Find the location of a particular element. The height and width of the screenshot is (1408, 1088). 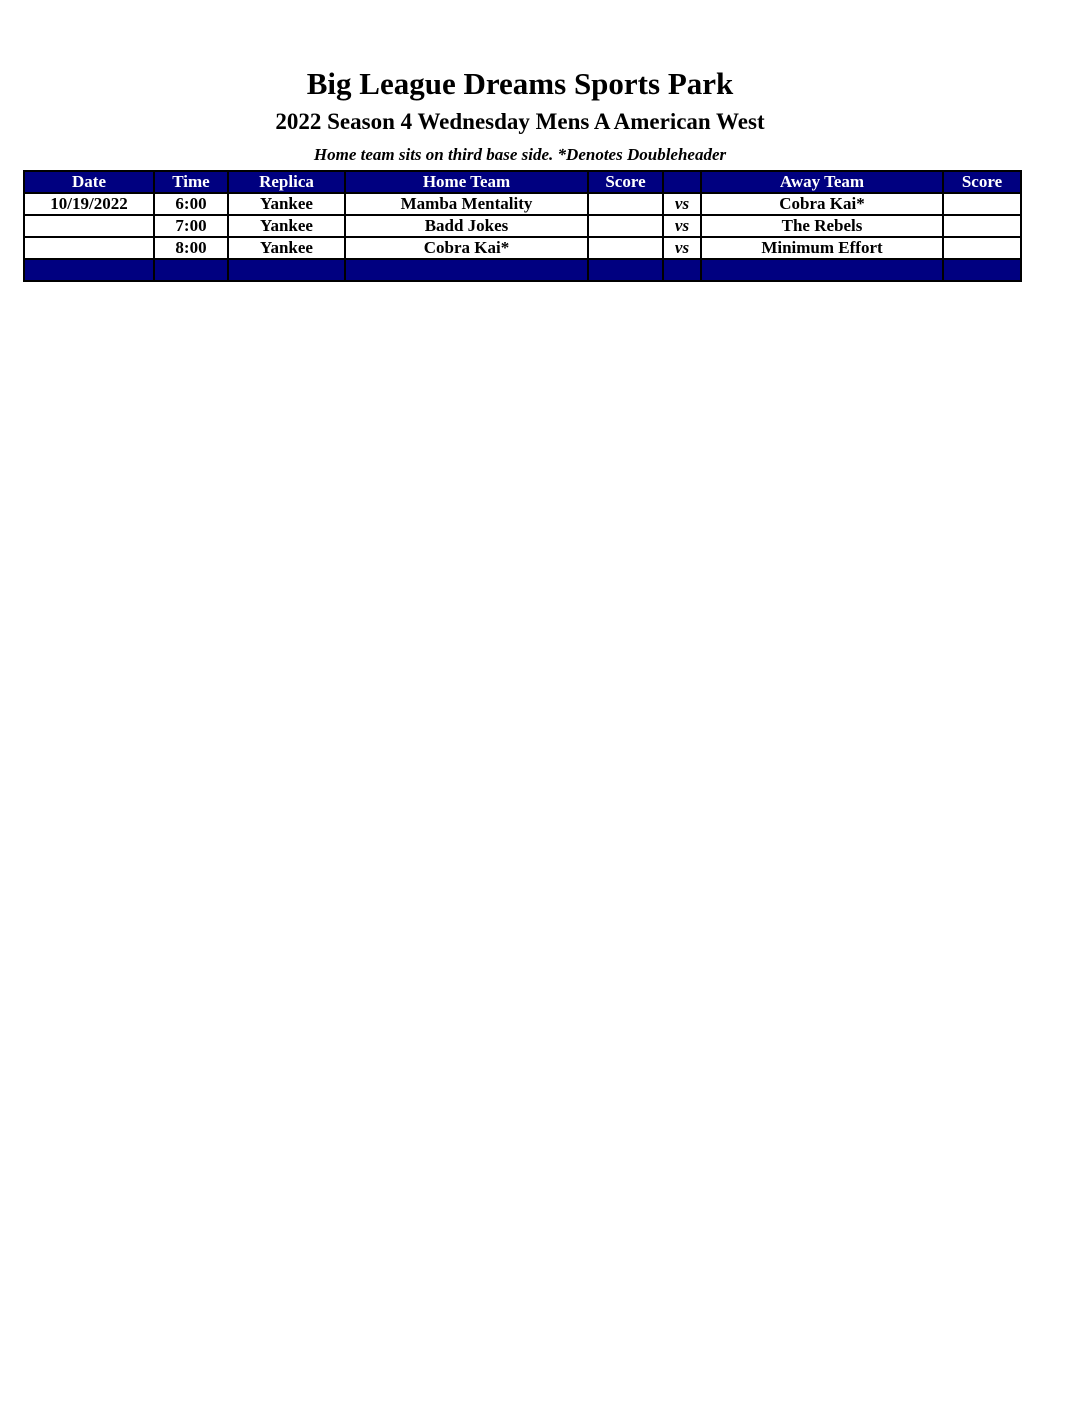

cell-away: Minimum Effort is located at coordinates (822, 248).